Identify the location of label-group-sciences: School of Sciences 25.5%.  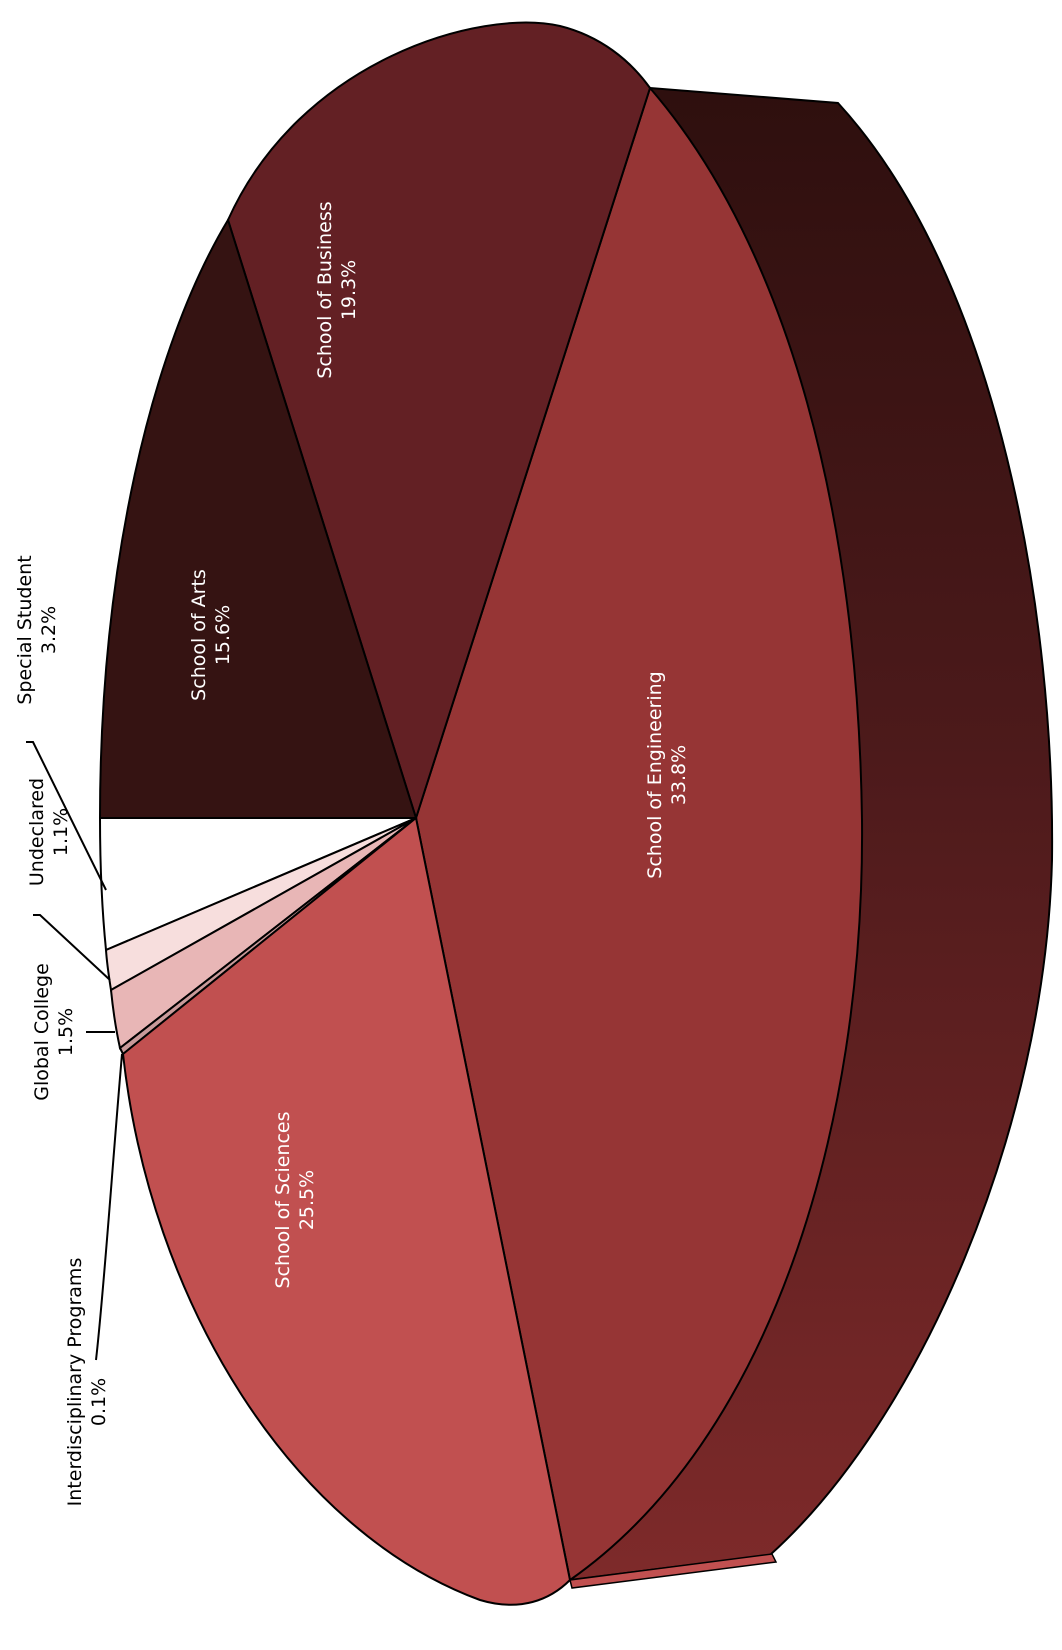
(295, 1199).